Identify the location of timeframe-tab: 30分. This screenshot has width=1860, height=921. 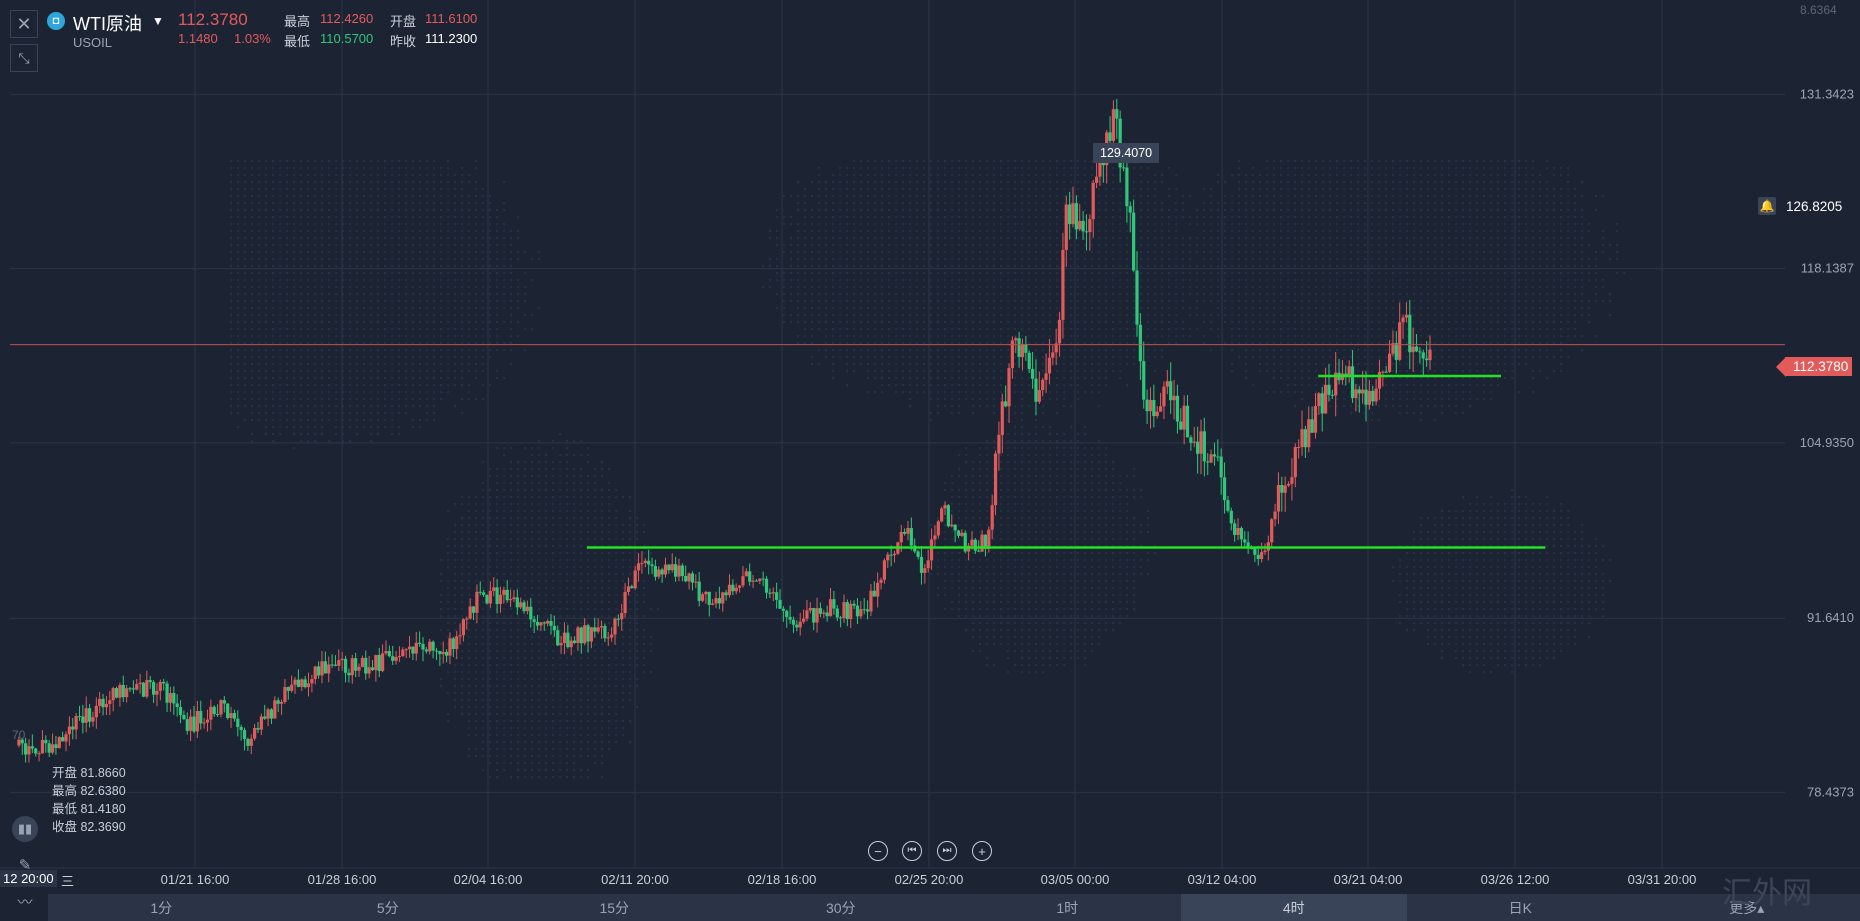
(840, 907).